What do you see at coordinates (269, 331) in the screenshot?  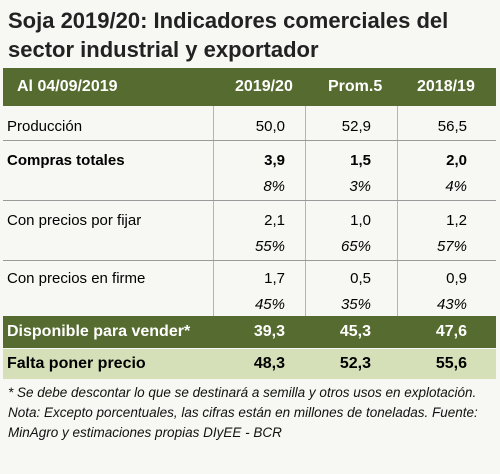 I see `value-2019-20: 39,3` at bounding box center [269, 331].